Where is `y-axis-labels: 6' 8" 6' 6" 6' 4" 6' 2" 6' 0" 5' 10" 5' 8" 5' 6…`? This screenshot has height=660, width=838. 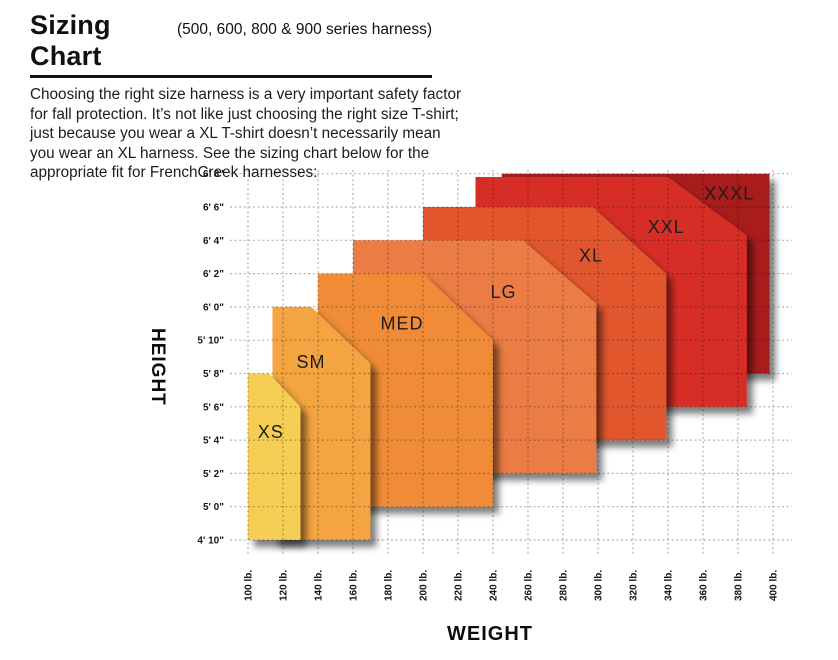
y-axis-labels: 6' 8" 6' 6" 6' 4" 6' 2" 6' 0" 5' 10" 5' 8" 5' 6… is located at coordinates (210, 357).